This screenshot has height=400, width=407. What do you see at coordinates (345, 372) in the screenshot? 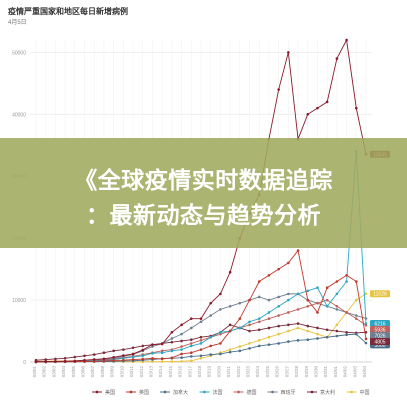
I see `x-tick-label: 04/02` at bounding box center [345, 372].